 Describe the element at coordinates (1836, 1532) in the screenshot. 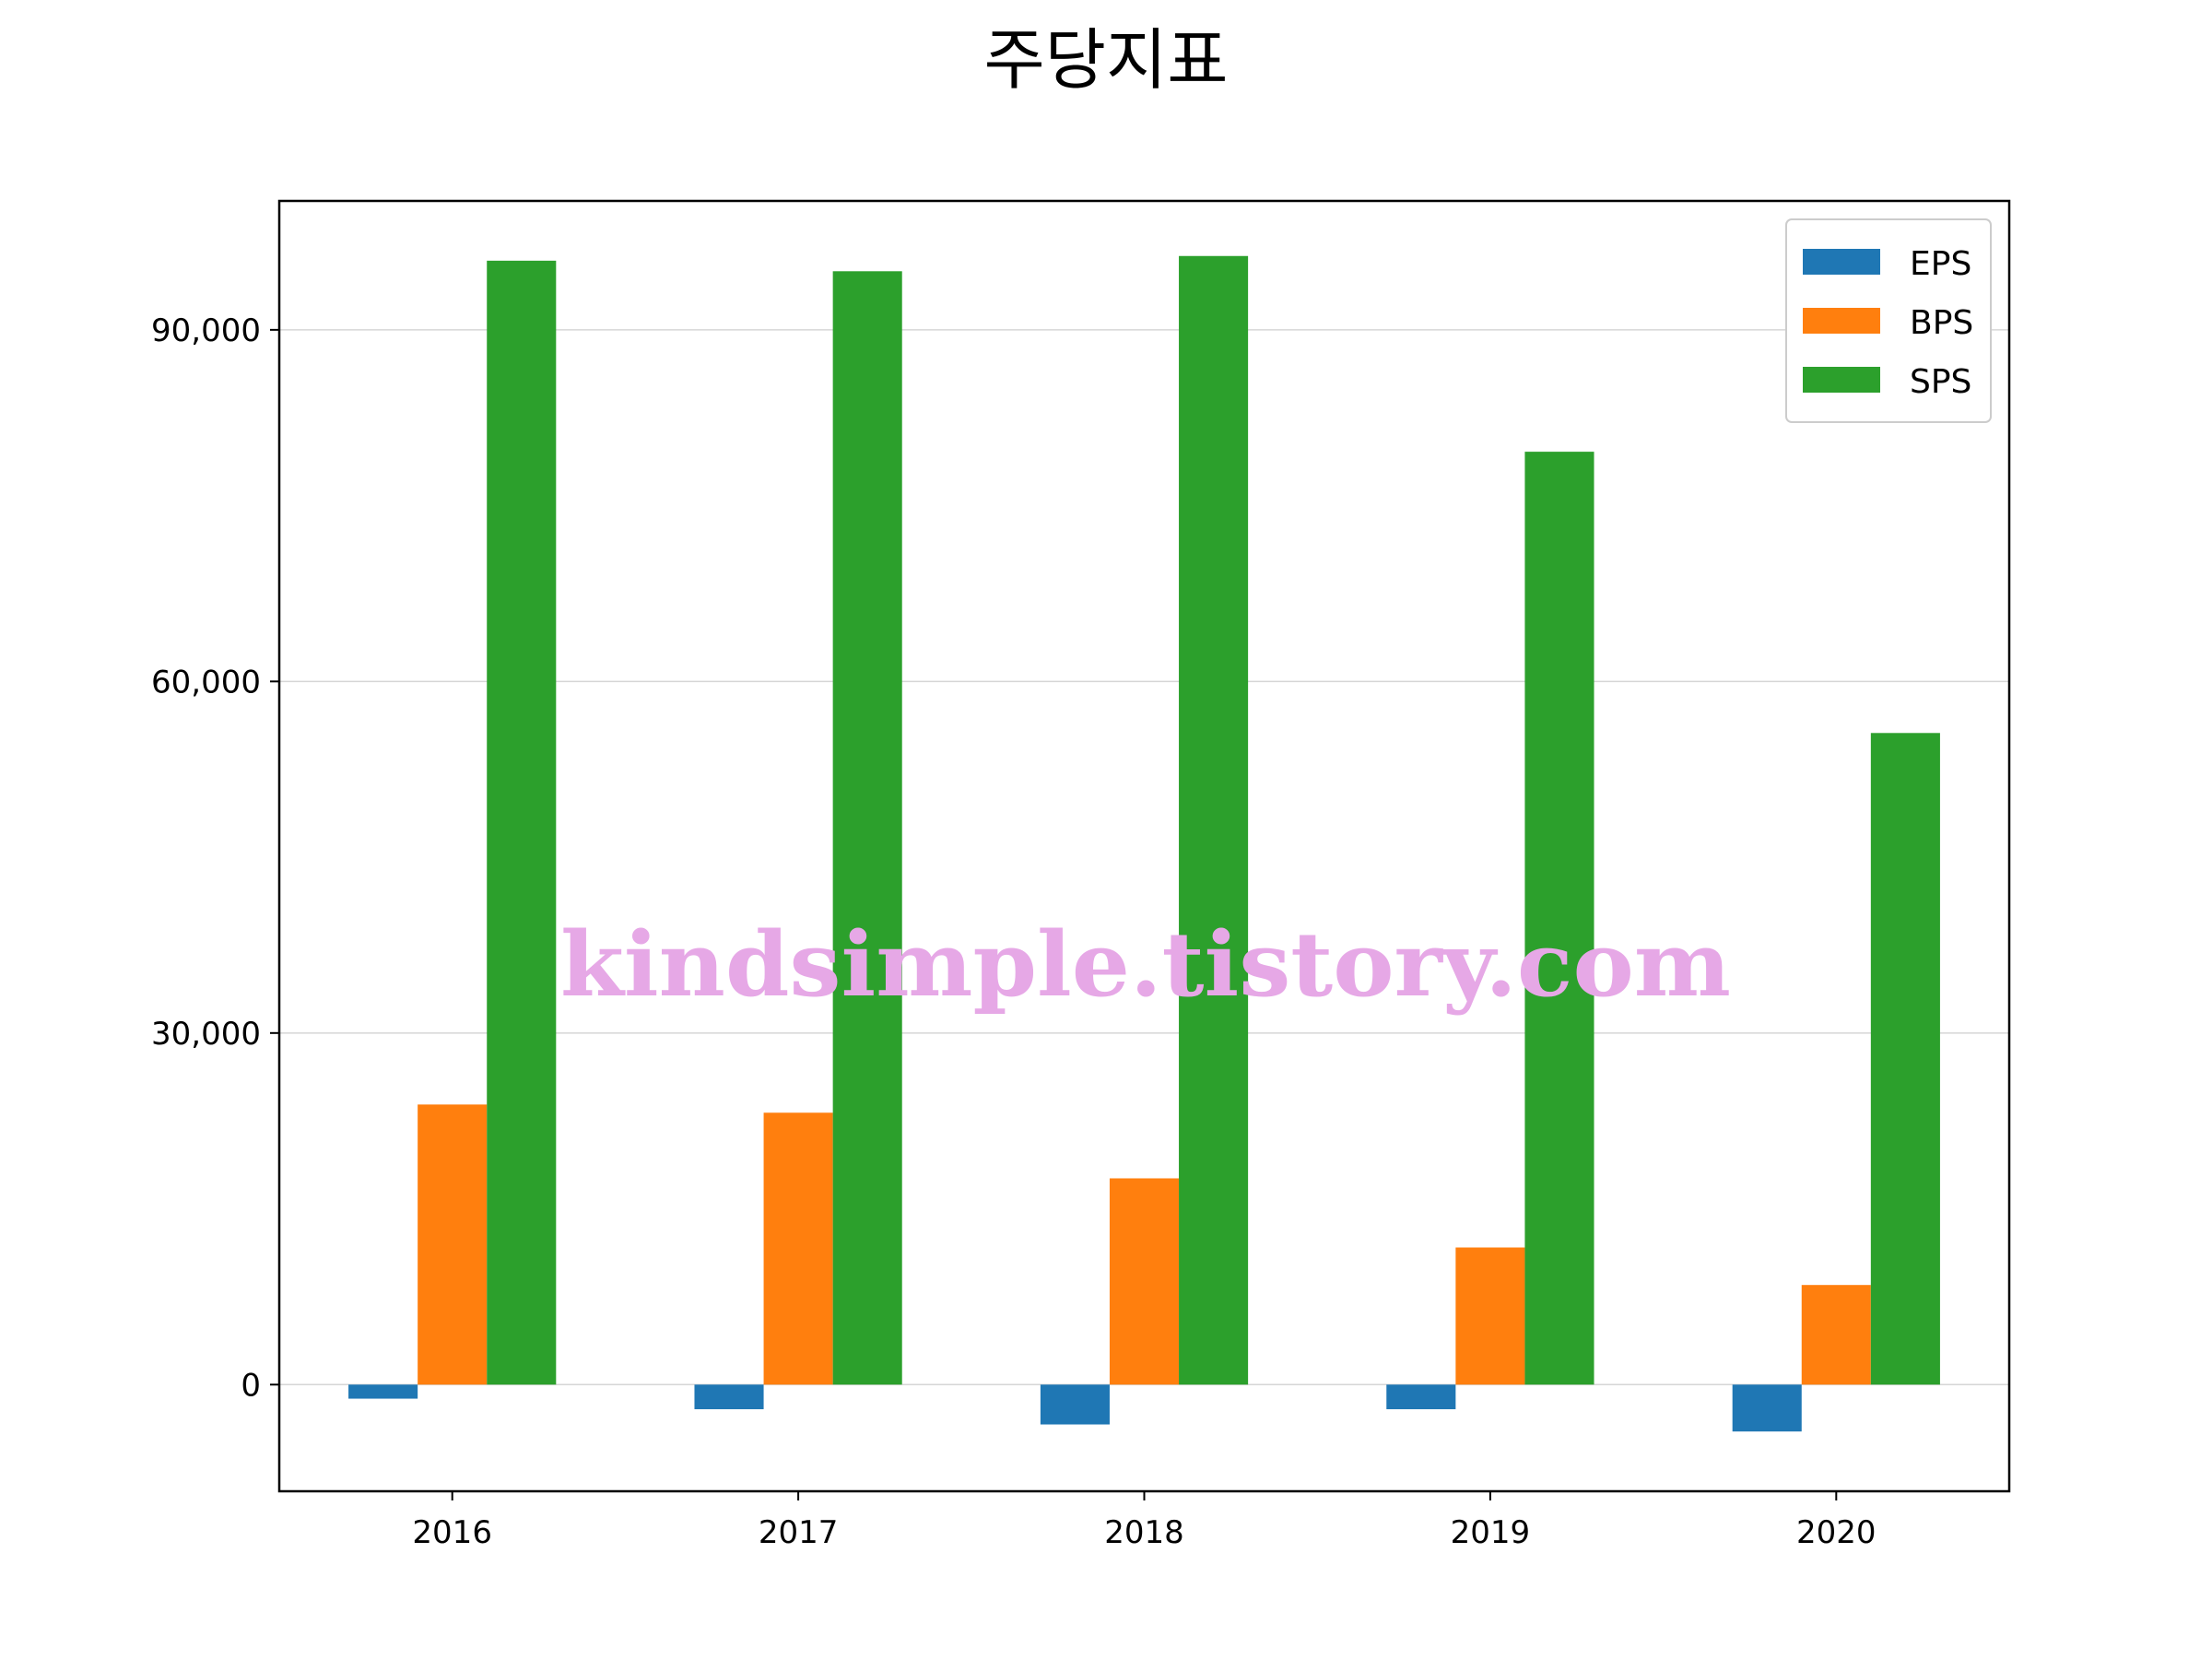

I see `x-tick-label: 2020` at that location.